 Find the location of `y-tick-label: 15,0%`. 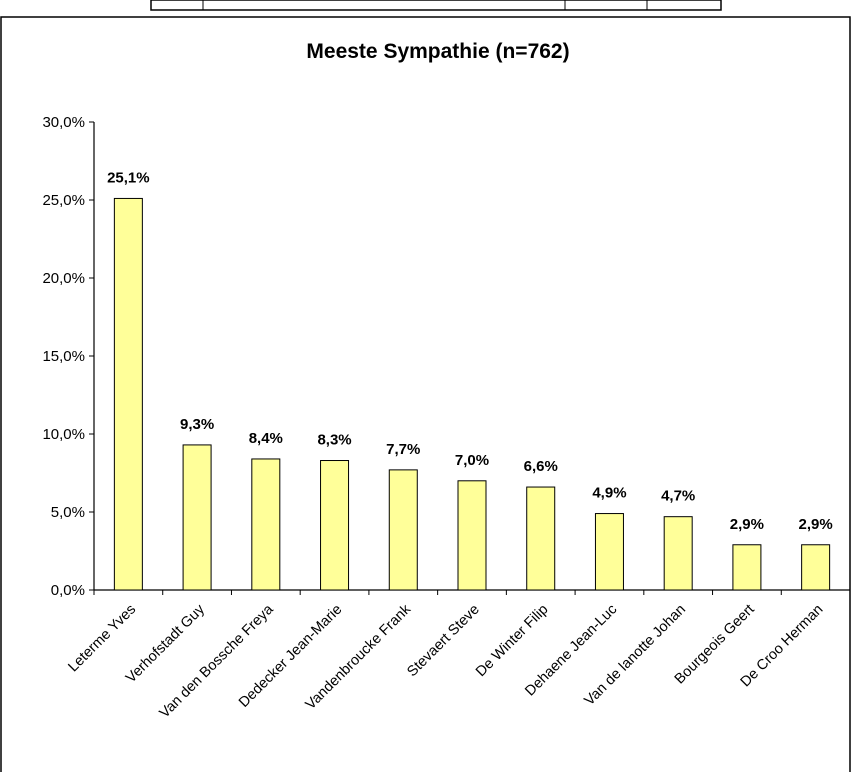

y-tick-label: 15,0% is located at coordinates (63, 356).